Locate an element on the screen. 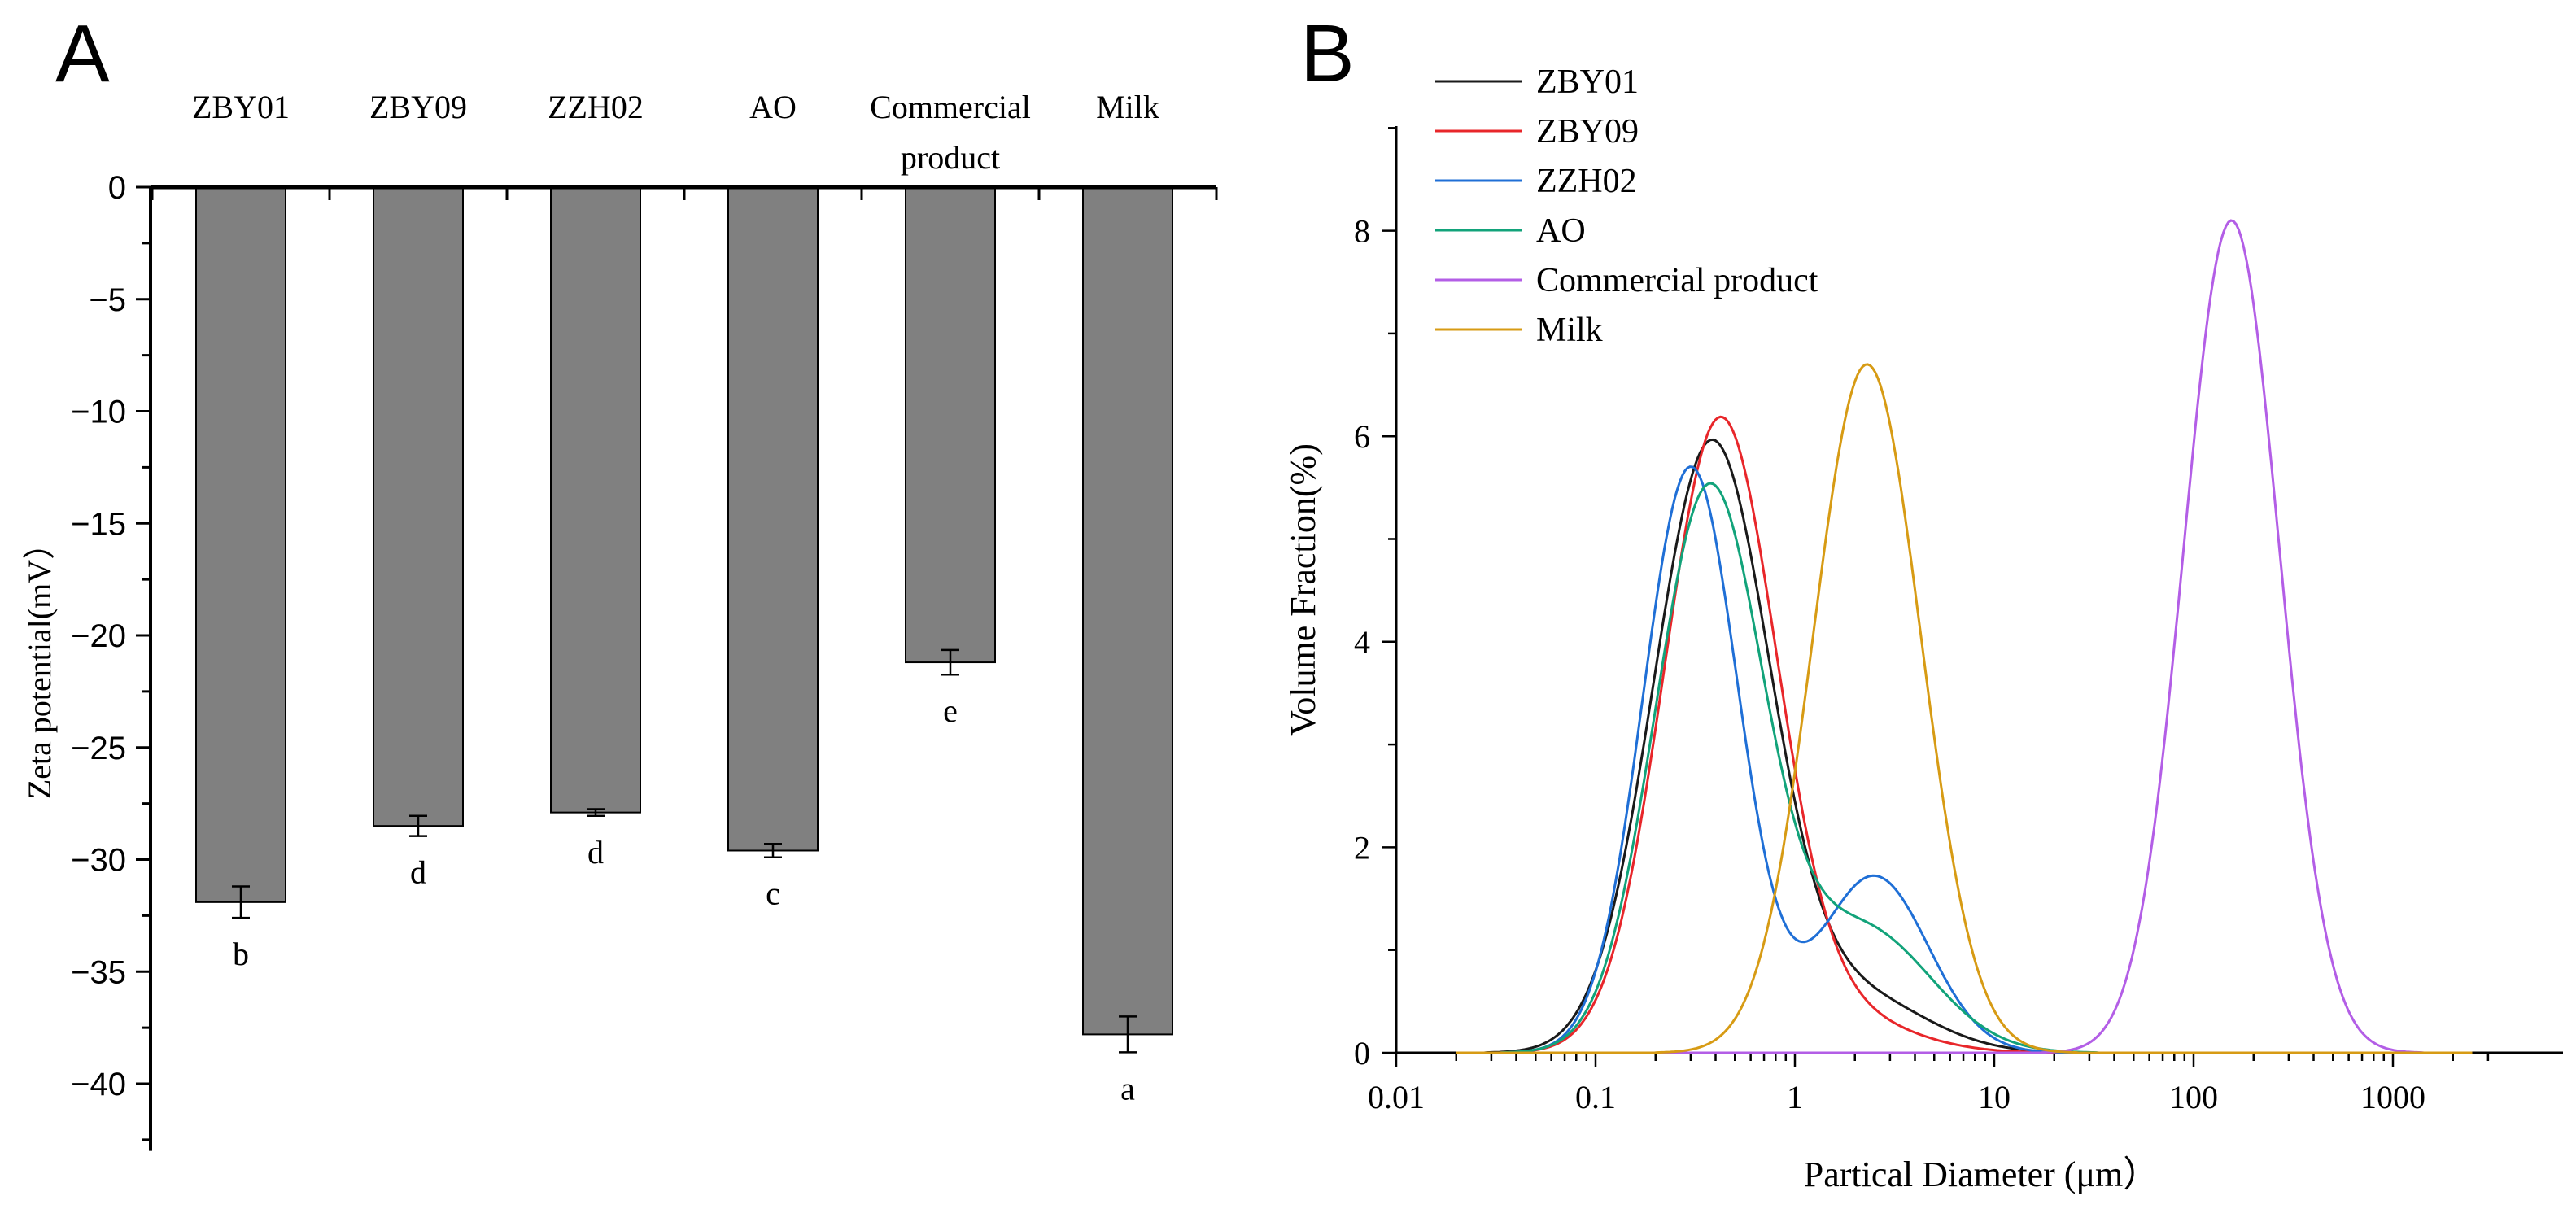 This screenshot has height=1209, width=2576. legend-label: ZBY09 is located at coordinates (1587, 132).